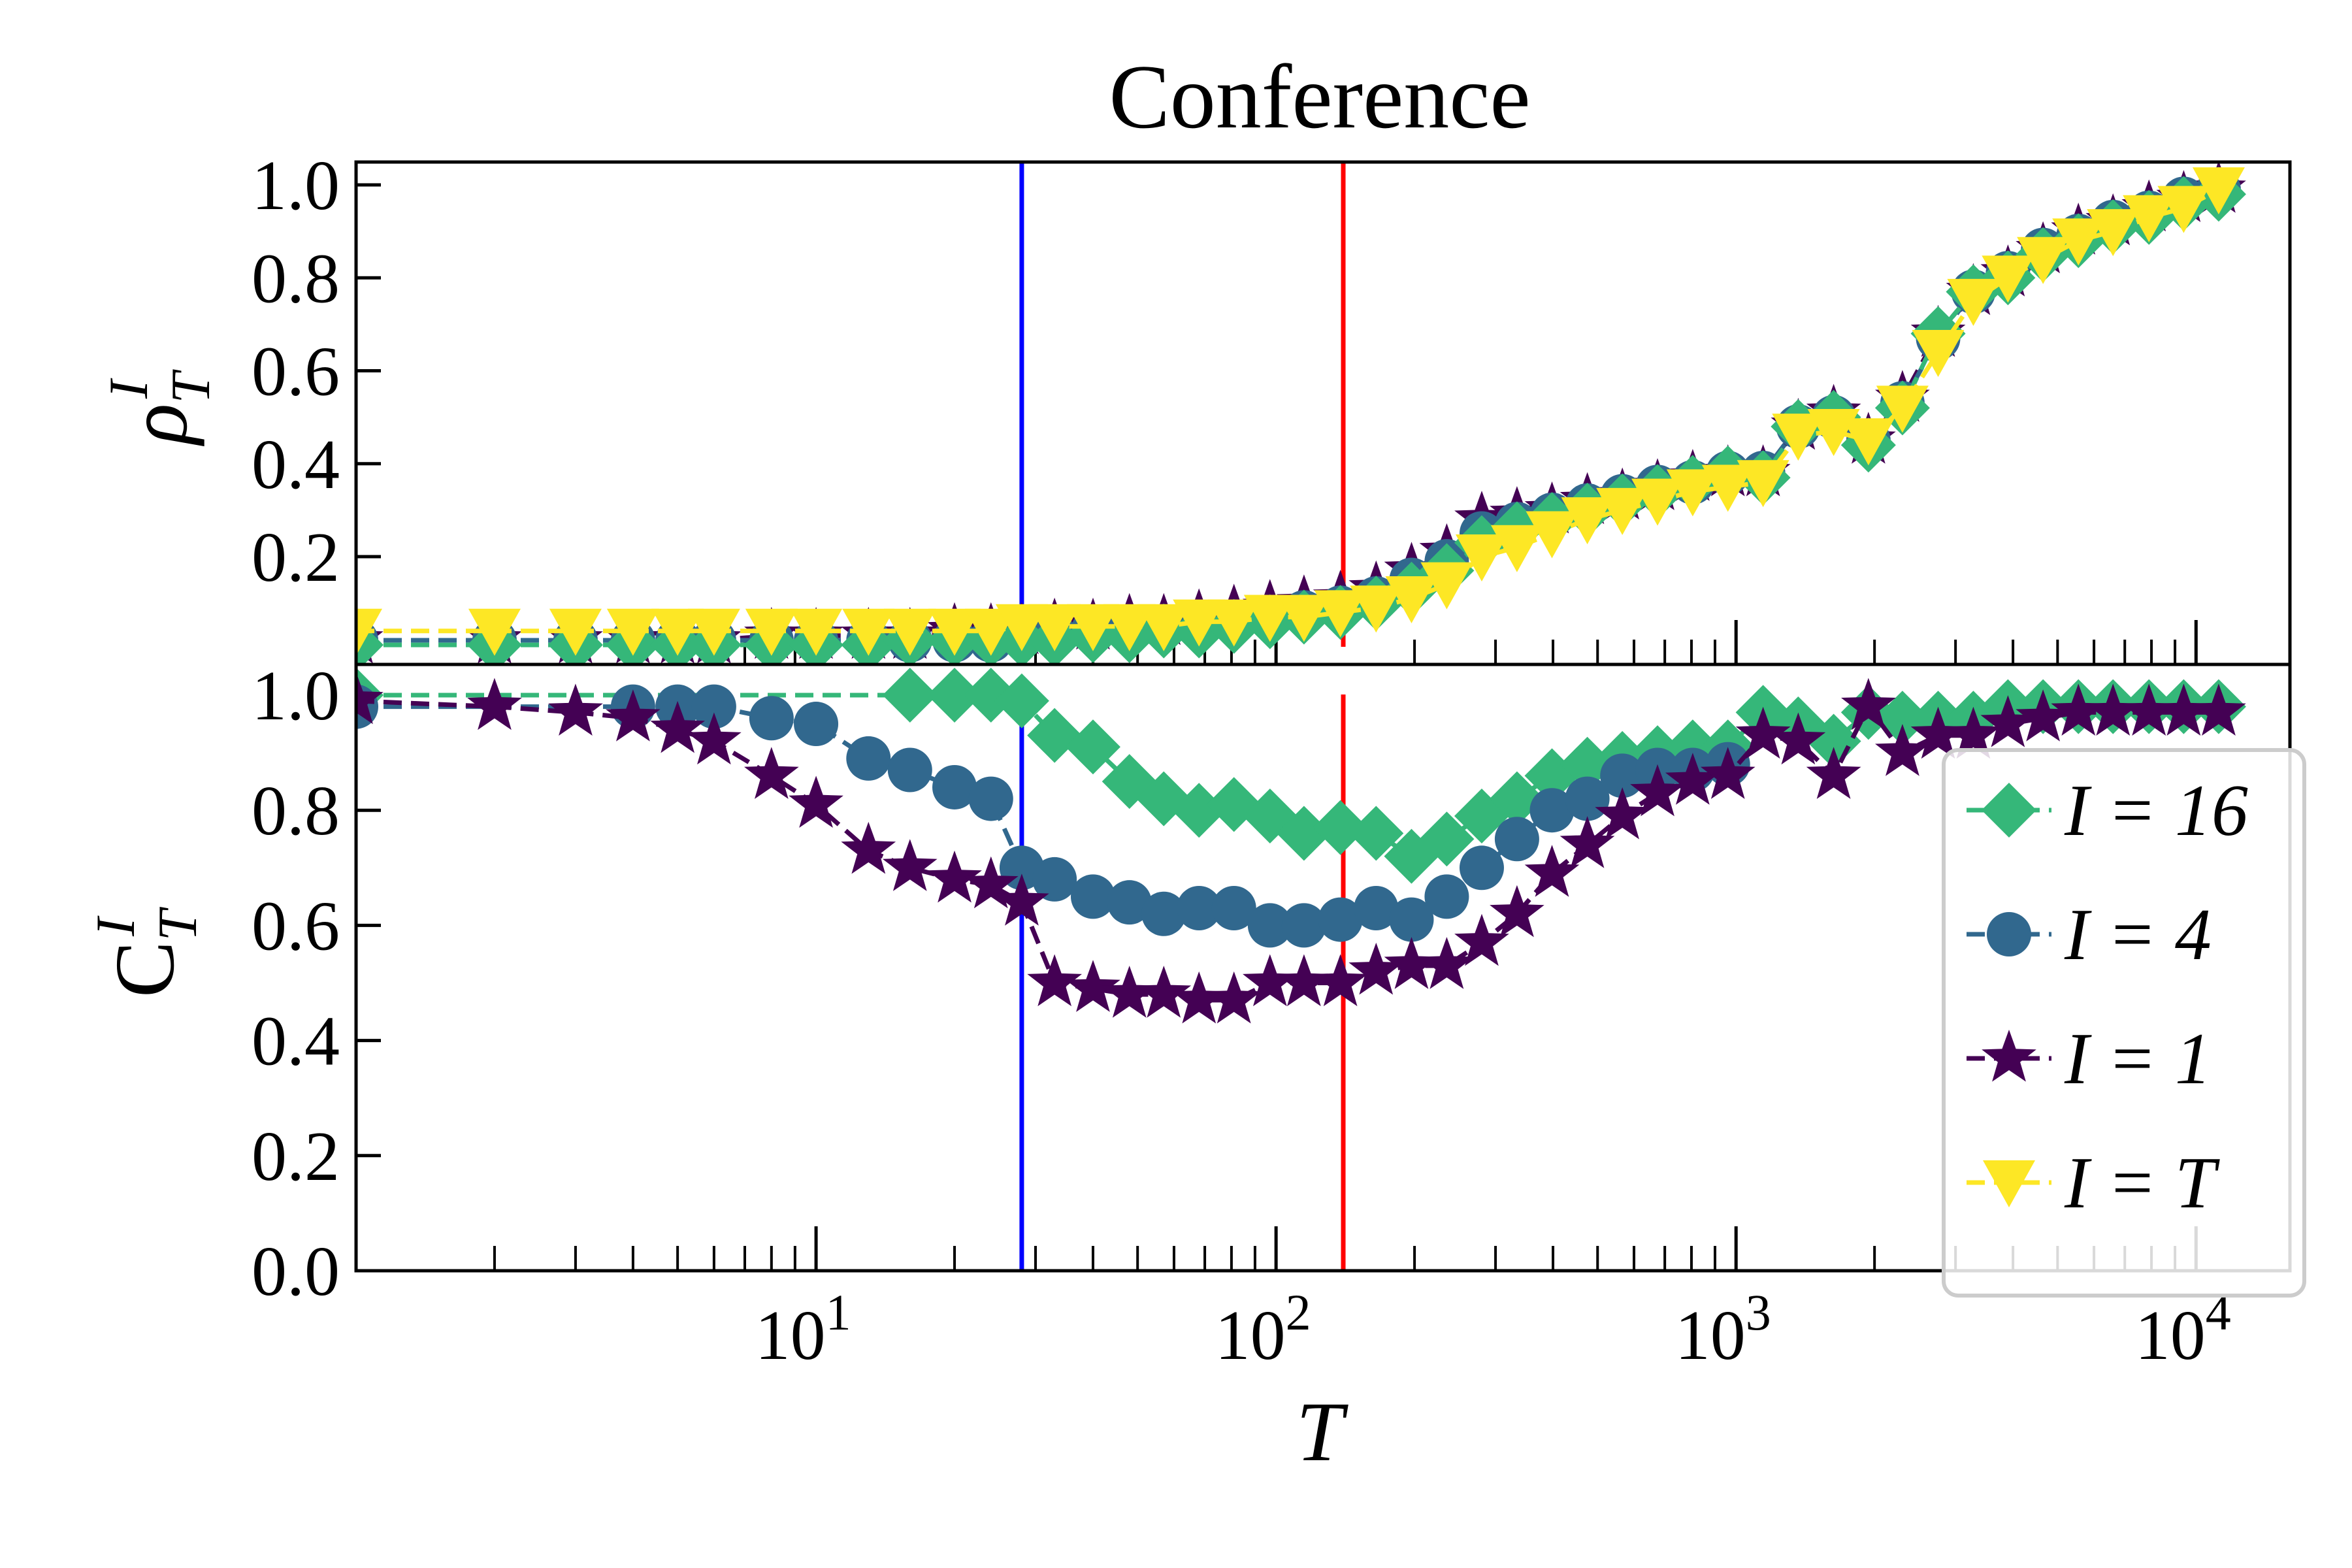 This screenshot has height=1568, width=2352. What do you see at coordinates (1723, 1329) in the screenshot?
I see `x-tick-label: 10³` at bounding box center [1723, 1329].